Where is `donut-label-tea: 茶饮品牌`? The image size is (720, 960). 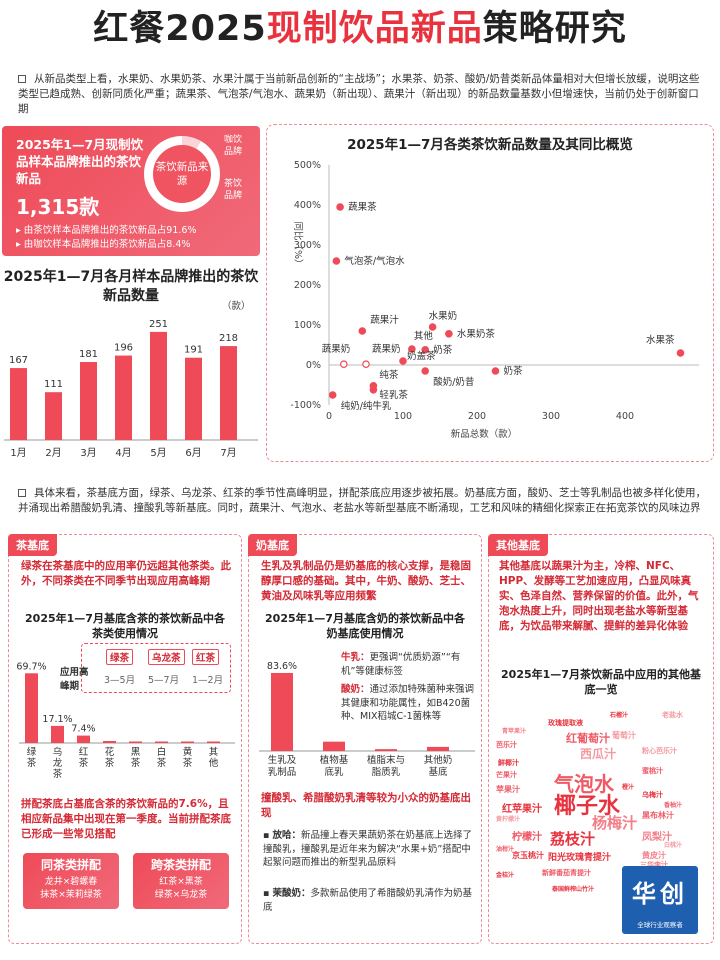
donut-label-tea: 茶饮品牌 is located at coordinates (233, 190).